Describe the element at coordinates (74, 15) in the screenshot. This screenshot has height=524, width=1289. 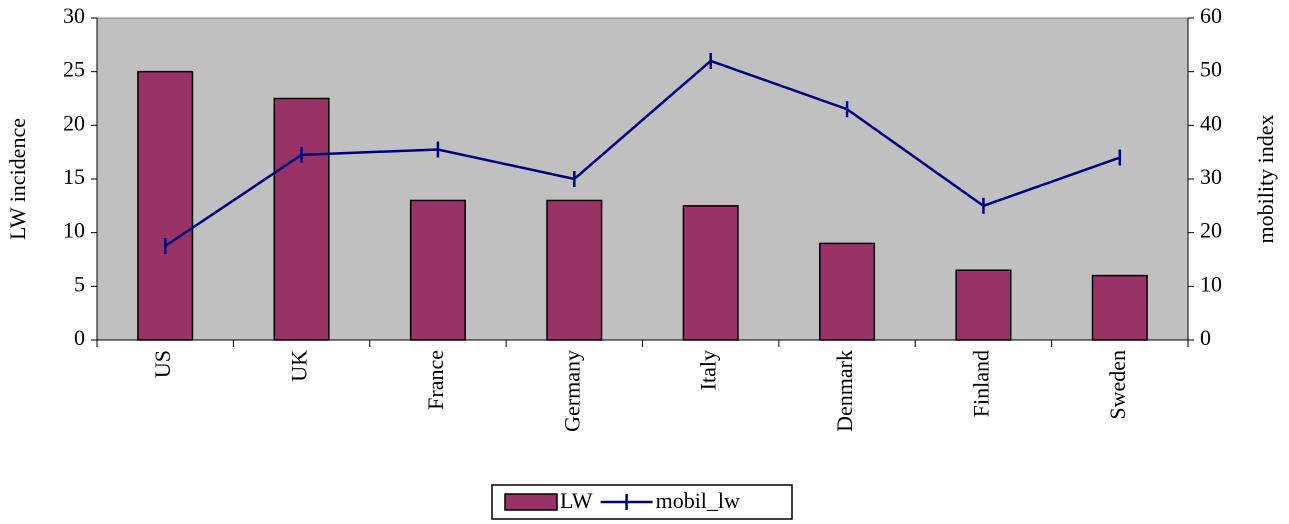
I see `y-tick-label: 30` at that location.